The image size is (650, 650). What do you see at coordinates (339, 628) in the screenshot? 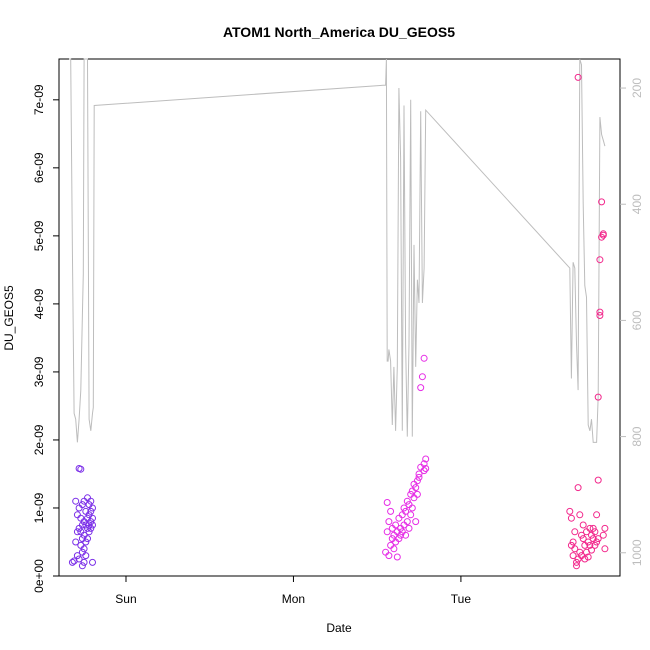
I see `x-axis-label: Date` at bounding box center [339, 628].